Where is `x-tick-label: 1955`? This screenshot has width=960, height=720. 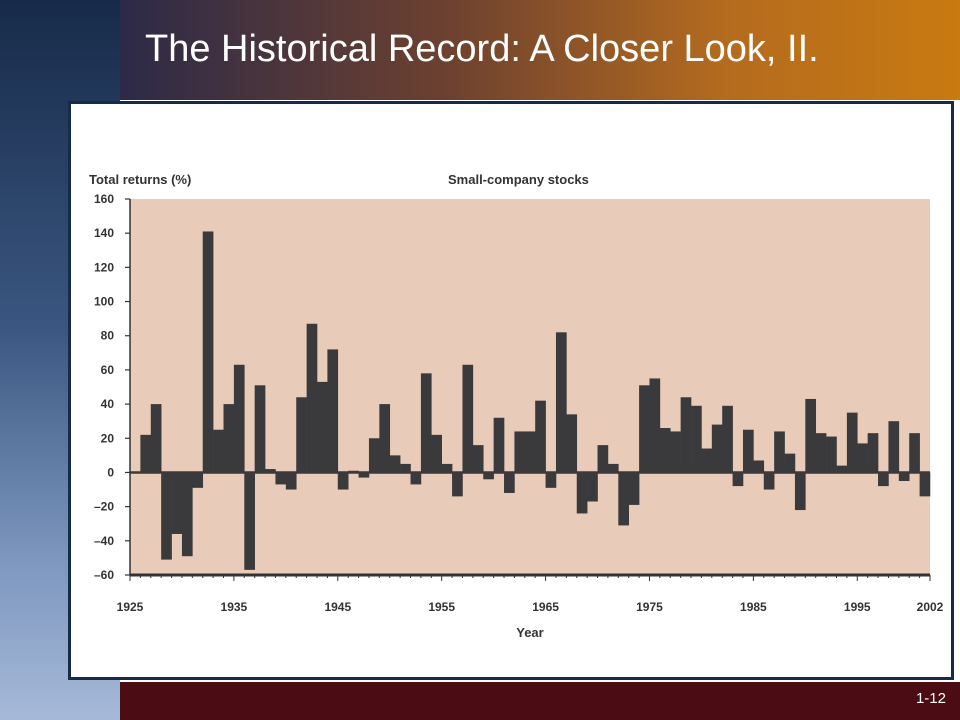 x-tick-label: 1955 is located at coordinates (441, 607).